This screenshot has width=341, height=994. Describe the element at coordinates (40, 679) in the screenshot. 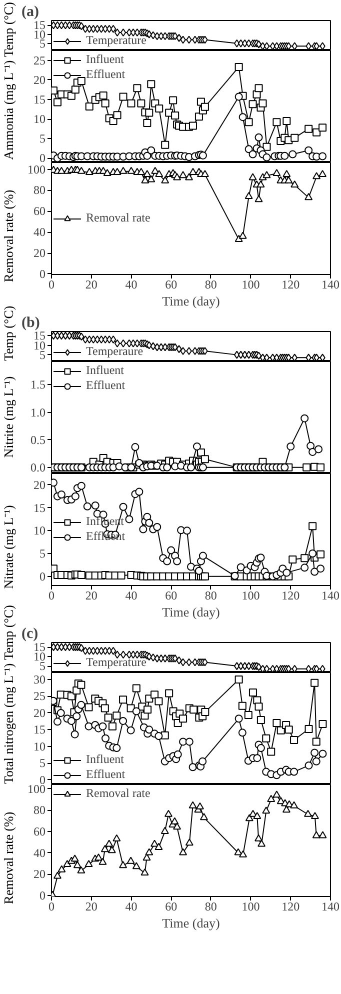

I see `y-tick-label: 30` at that location.